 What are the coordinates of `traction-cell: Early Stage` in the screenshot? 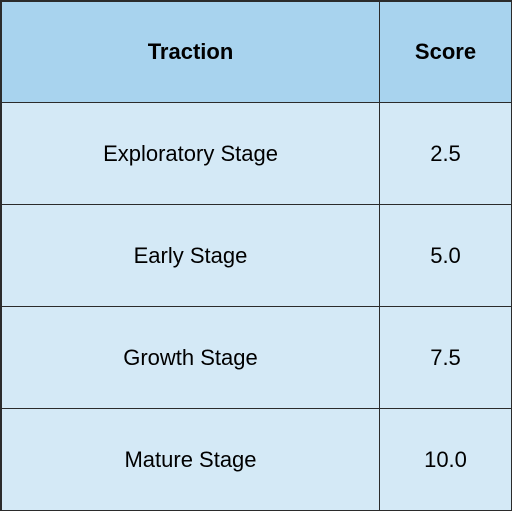 It's located at (190, 255).